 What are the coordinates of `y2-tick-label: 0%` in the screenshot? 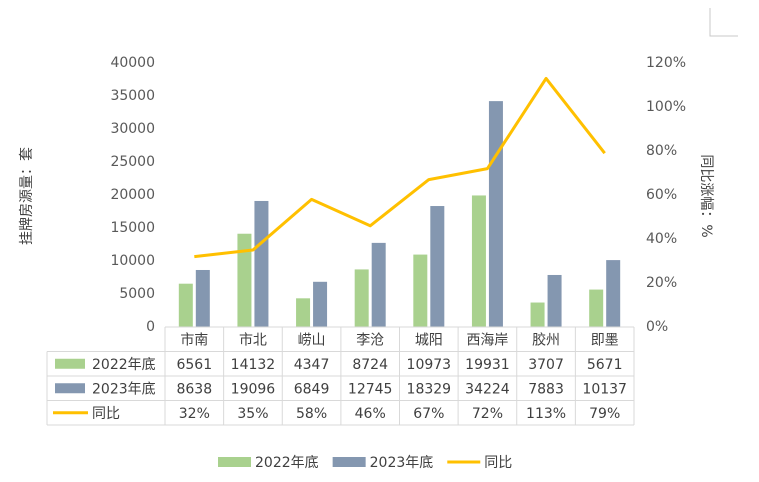 It's located at (657, 327).